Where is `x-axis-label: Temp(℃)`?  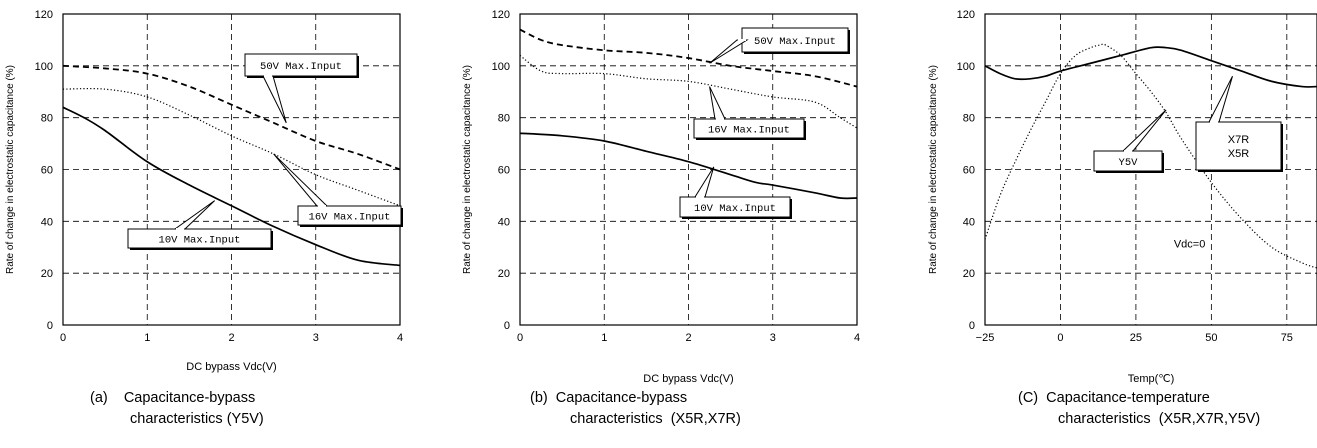
x-axis-label: Temp(℃) is located at coordinates (1151, 379).